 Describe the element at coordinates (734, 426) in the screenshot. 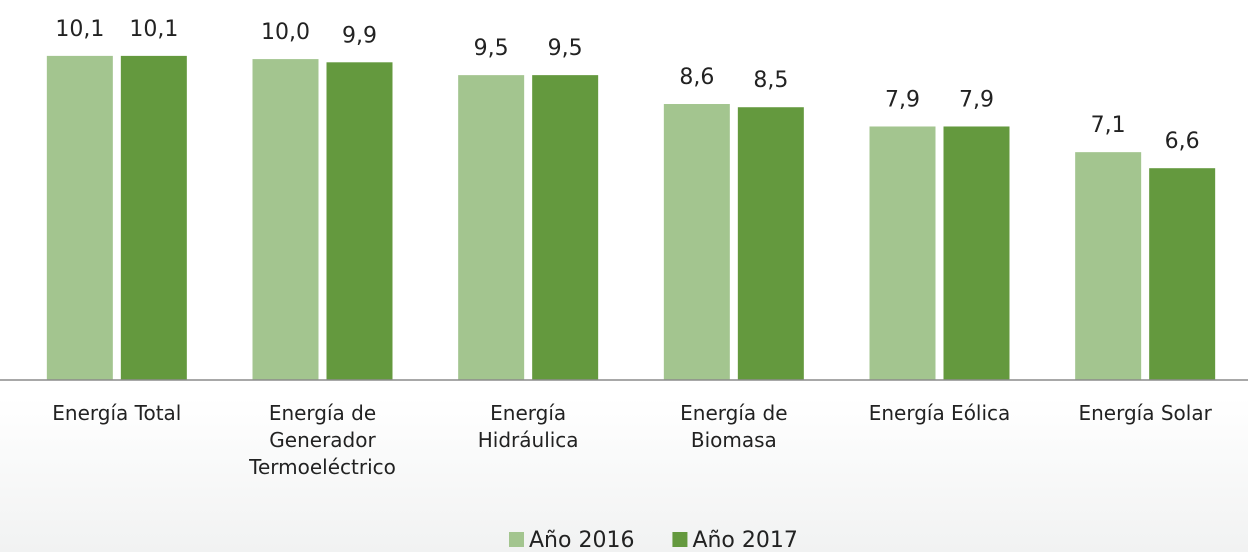

I see `x-tick-label: Energía de Biomasa` at that location.